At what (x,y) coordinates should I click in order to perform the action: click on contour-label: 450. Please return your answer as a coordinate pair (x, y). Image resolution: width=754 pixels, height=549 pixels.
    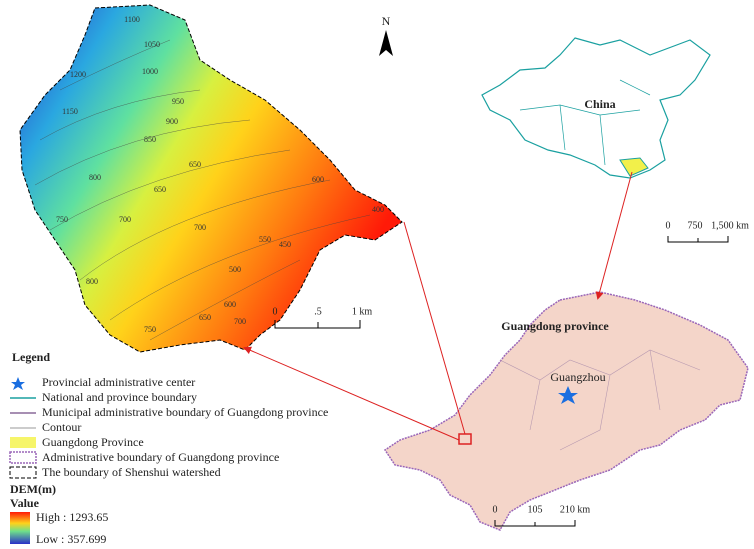
    Looking at the image, I should click on (285, 244).